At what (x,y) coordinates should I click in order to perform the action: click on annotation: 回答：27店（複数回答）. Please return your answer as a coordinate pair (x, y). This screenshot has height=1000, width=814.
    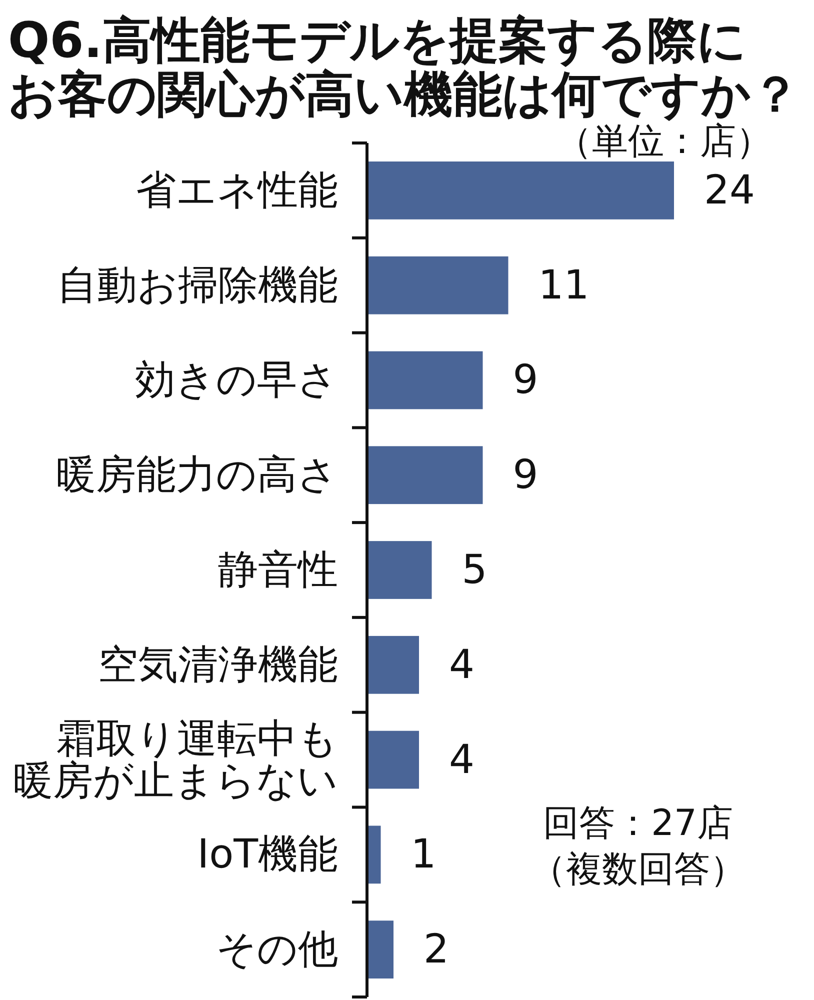
    Looking at the image, I should click on (638, 846).